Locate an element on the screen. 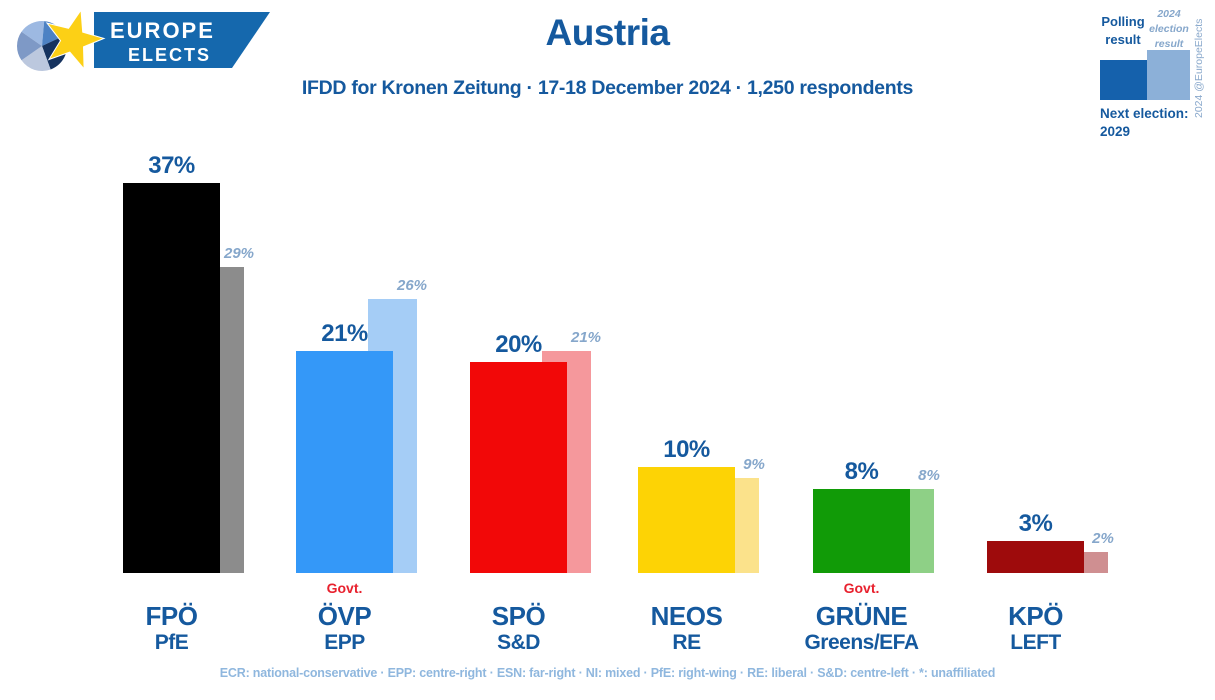 The image size is (1215, 700). legend-election-label: 2024 election result is located at coordinates (1169, 29).